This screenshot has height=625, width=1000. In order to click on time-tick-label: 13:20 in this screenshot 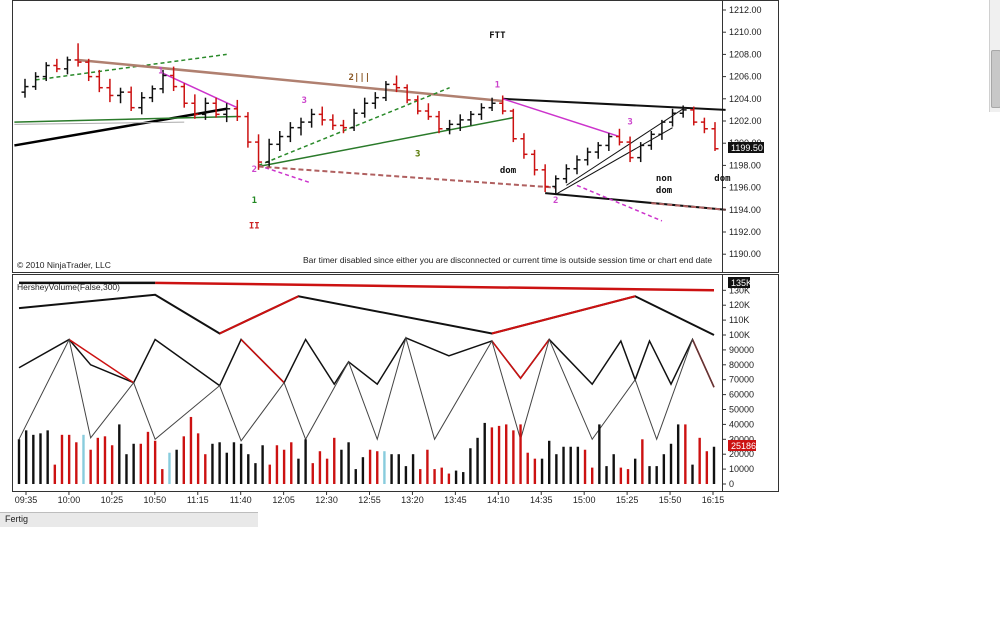, I will do `click(412, 500)`.